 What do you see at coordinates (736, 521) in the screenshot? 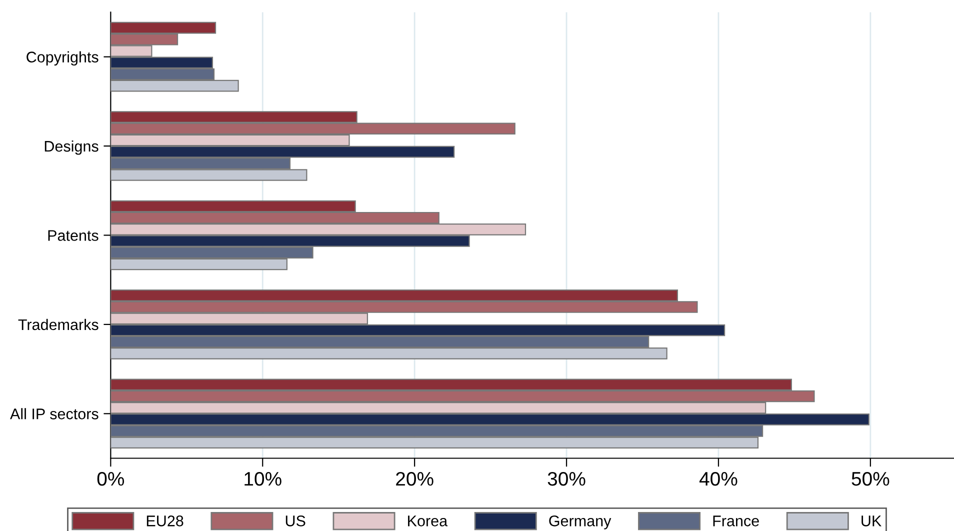
I see `legend-label: France` at bounding box center [736, 521].